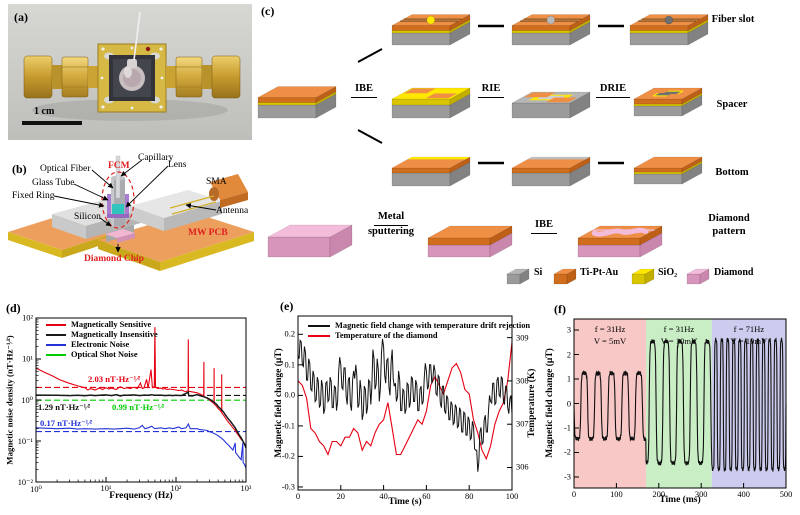 This screenshot has height=515, width=800. What do you see at coordinates (786, 494) in the screenshot?
I see `f-x-tick: 500` at bounding box center [786, 494].